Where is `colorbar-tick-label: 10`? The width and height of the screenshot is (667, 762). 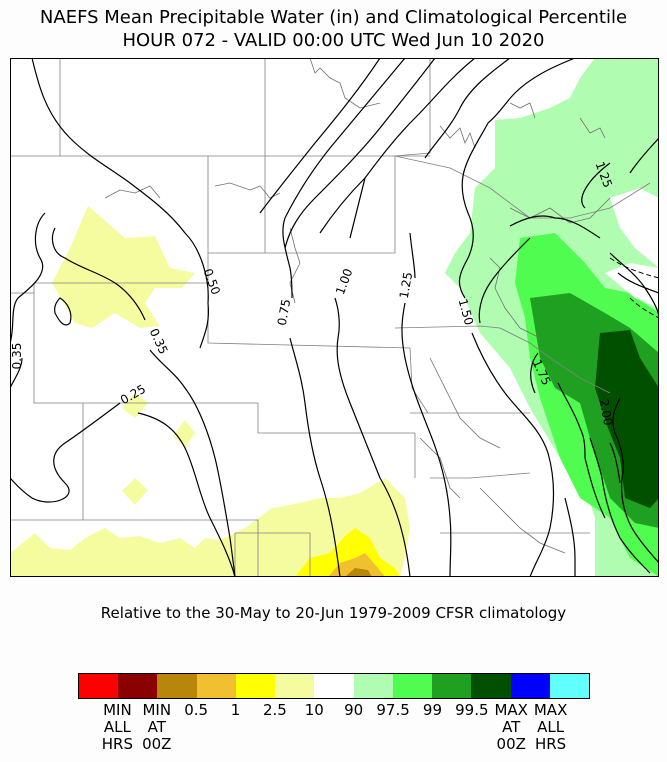 colorbar-tick-label: 10 is located at coordinates (314, 710).